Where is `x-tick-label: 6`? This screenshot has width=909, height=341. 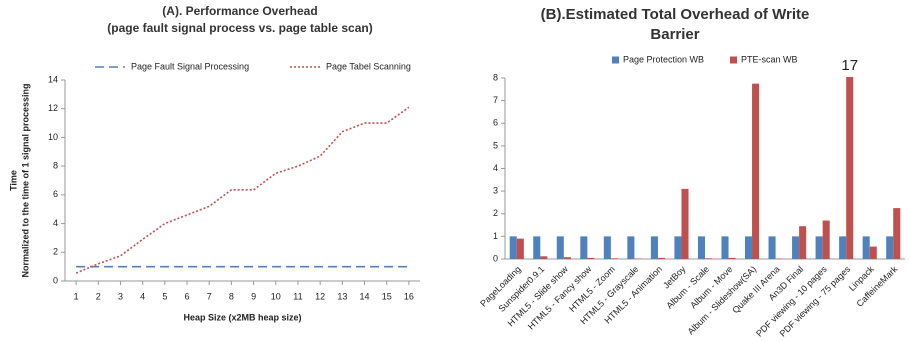
x-tick-label: 6 is located at coordinates (187, 296).